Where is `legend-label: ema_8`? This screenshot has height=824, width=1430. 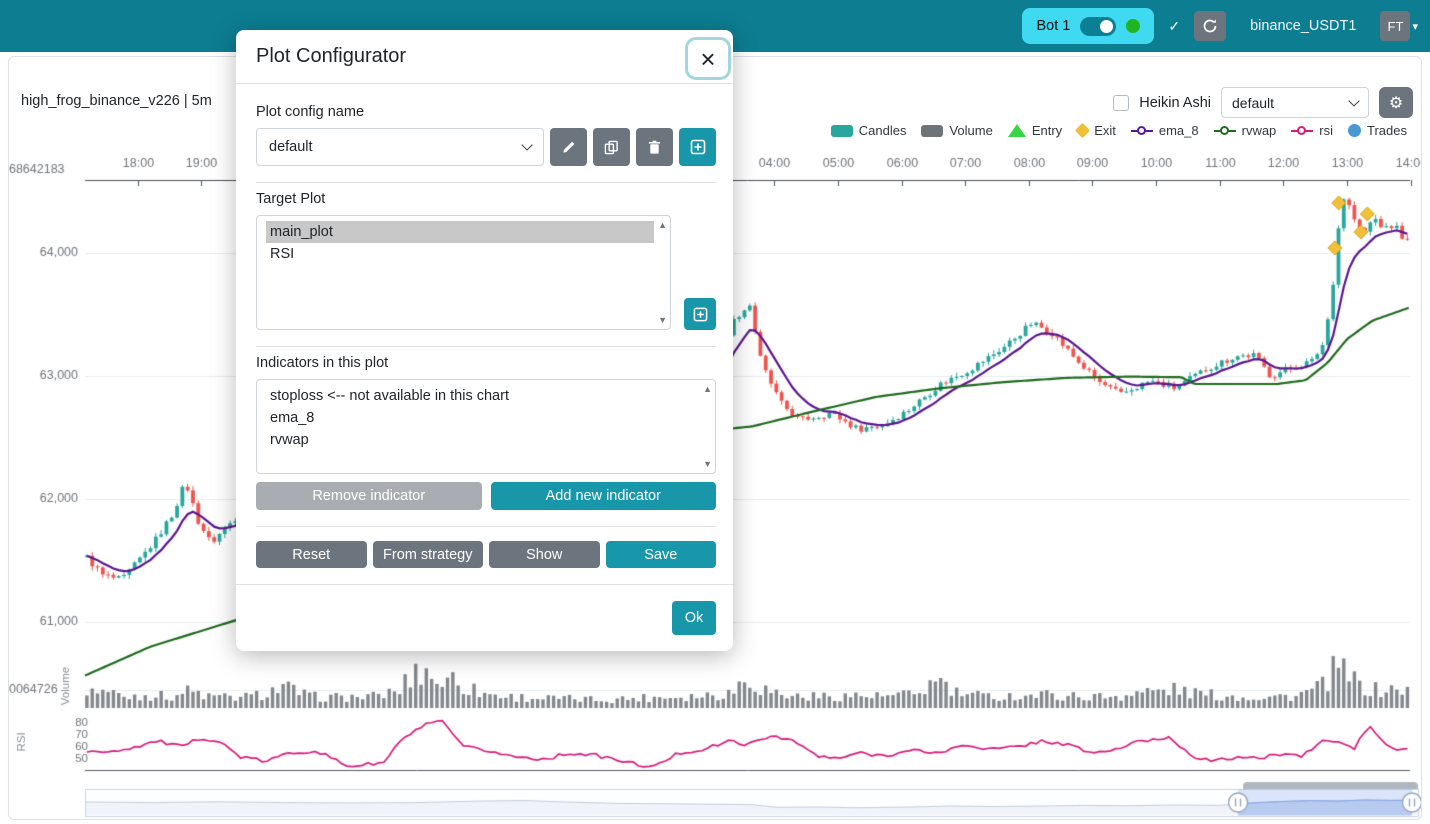
legend-label: ema_8 is located at coordinates (1178, 130).